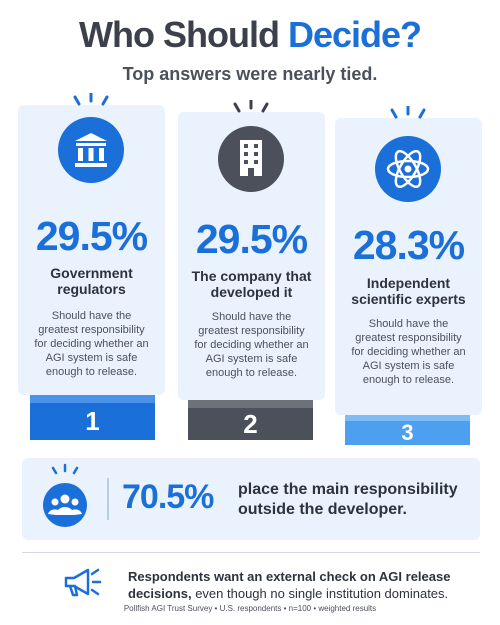 This screenshot has width=500, height=625. I want to click on podium: 2, so click(250, 420).